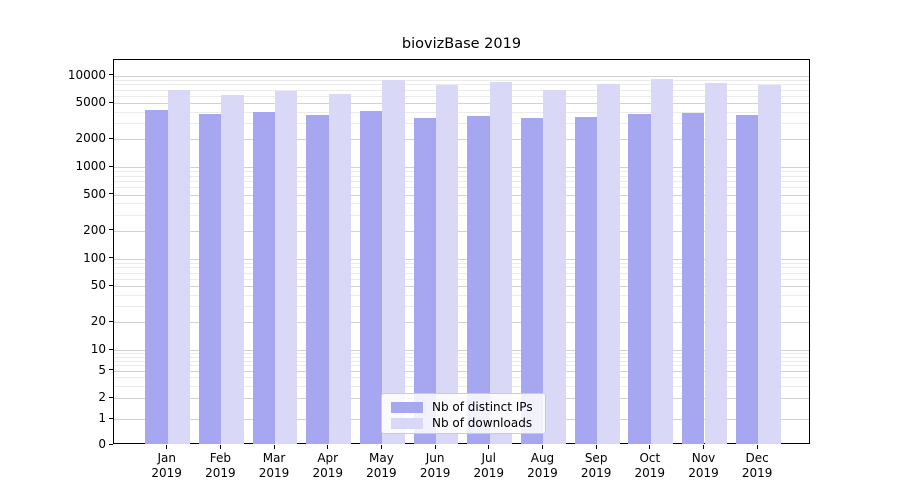 The width and height of the screenshot is (900, 500). I want to click on x-tick-month: Oct, so click(650, 458).